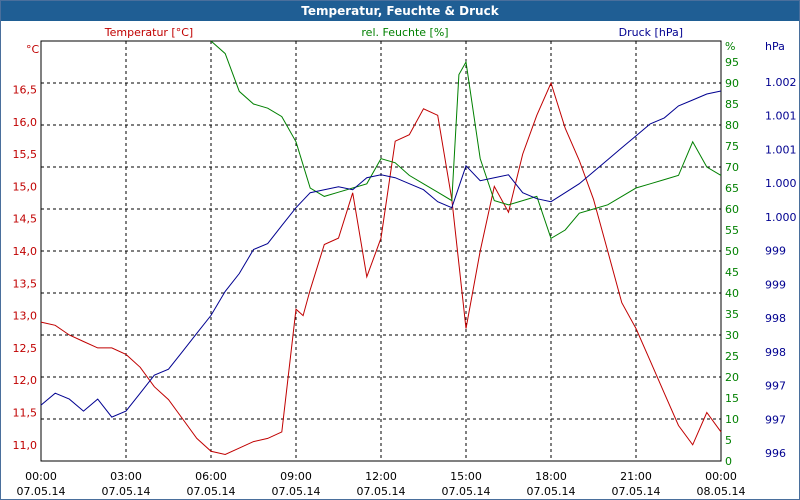 This screenshot has width=800, height=500. I want to click on humidity-tick-label: 0, so click(728, 461).